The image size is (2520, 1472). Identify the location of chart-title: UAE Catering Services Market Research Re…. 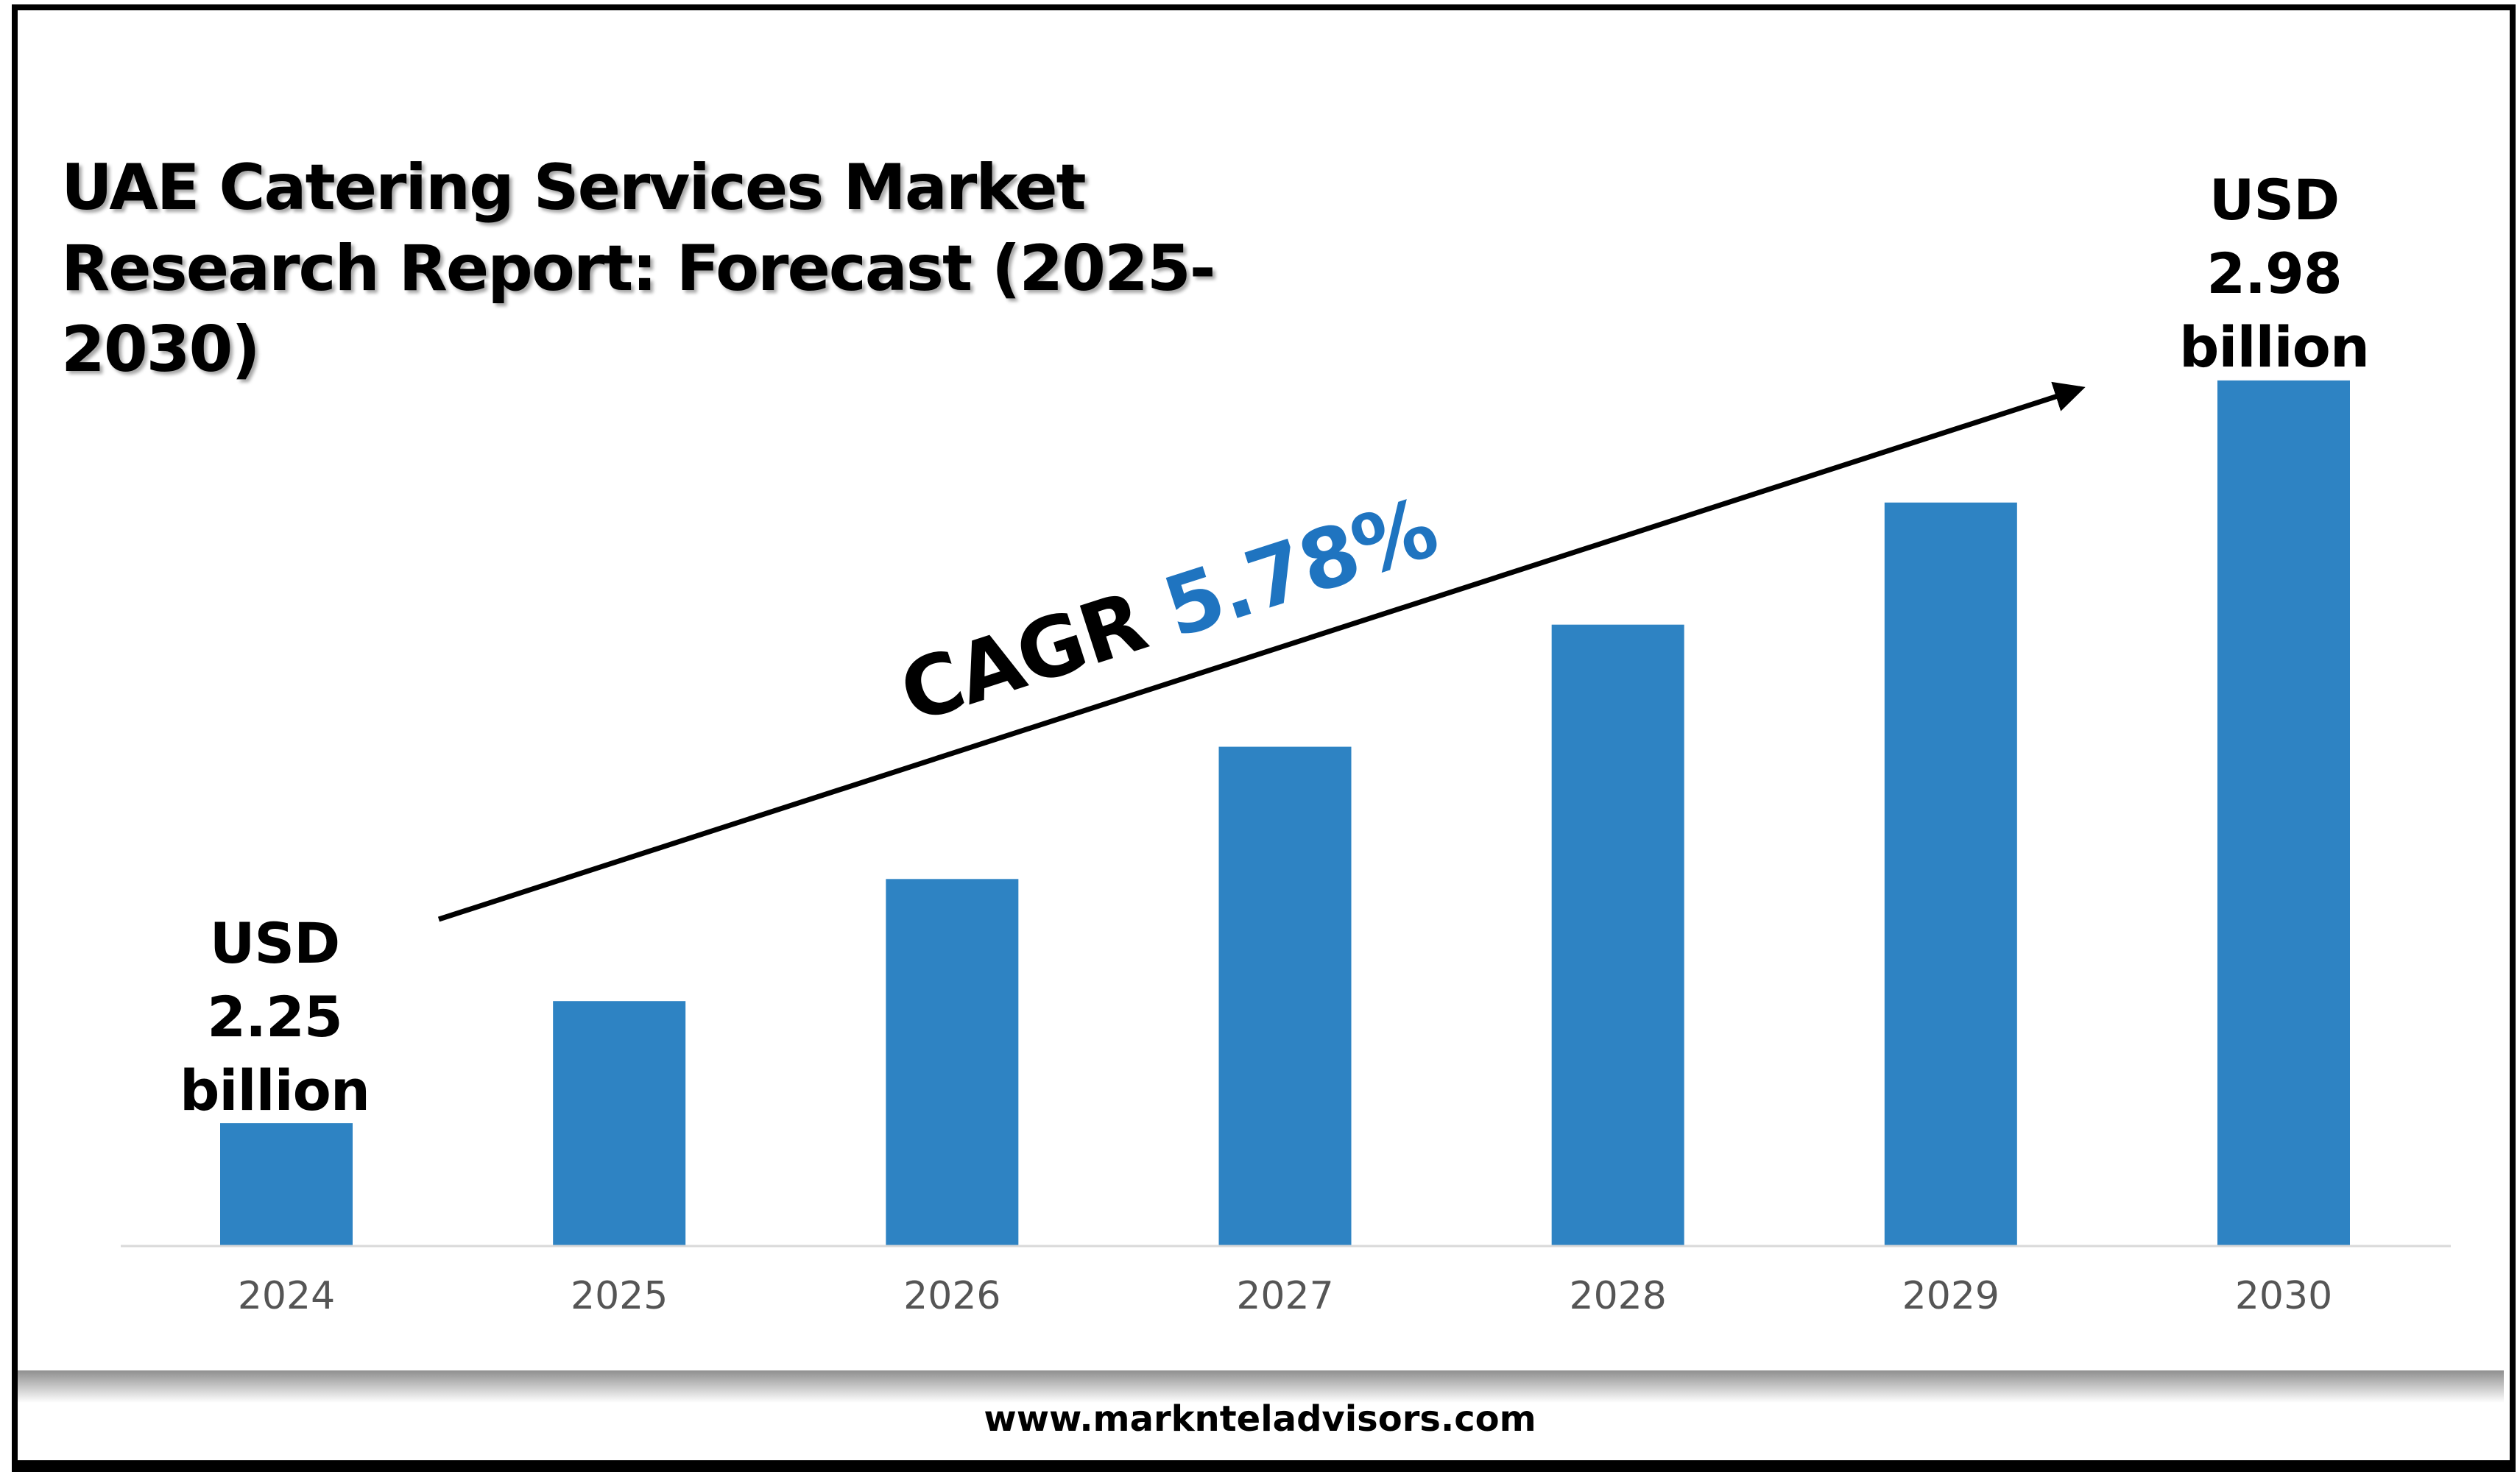
(723, 268).